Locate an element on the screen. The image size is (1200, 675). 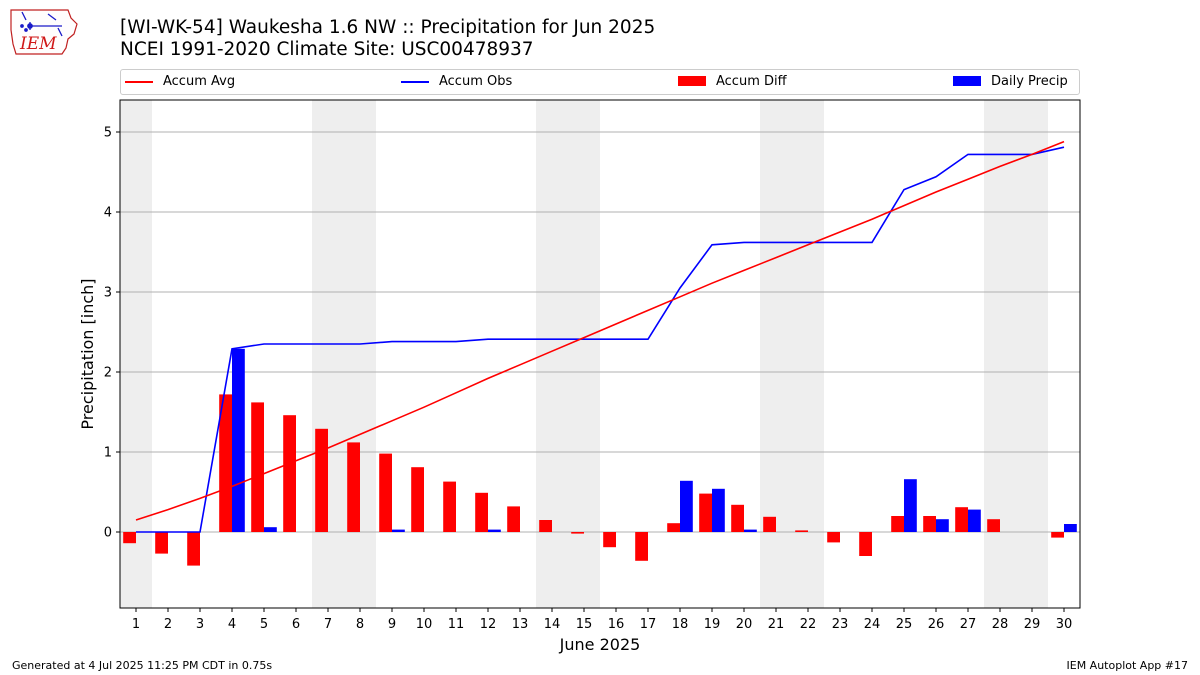
x-tick-label-23: 23 is located at coordinates (840, 624).